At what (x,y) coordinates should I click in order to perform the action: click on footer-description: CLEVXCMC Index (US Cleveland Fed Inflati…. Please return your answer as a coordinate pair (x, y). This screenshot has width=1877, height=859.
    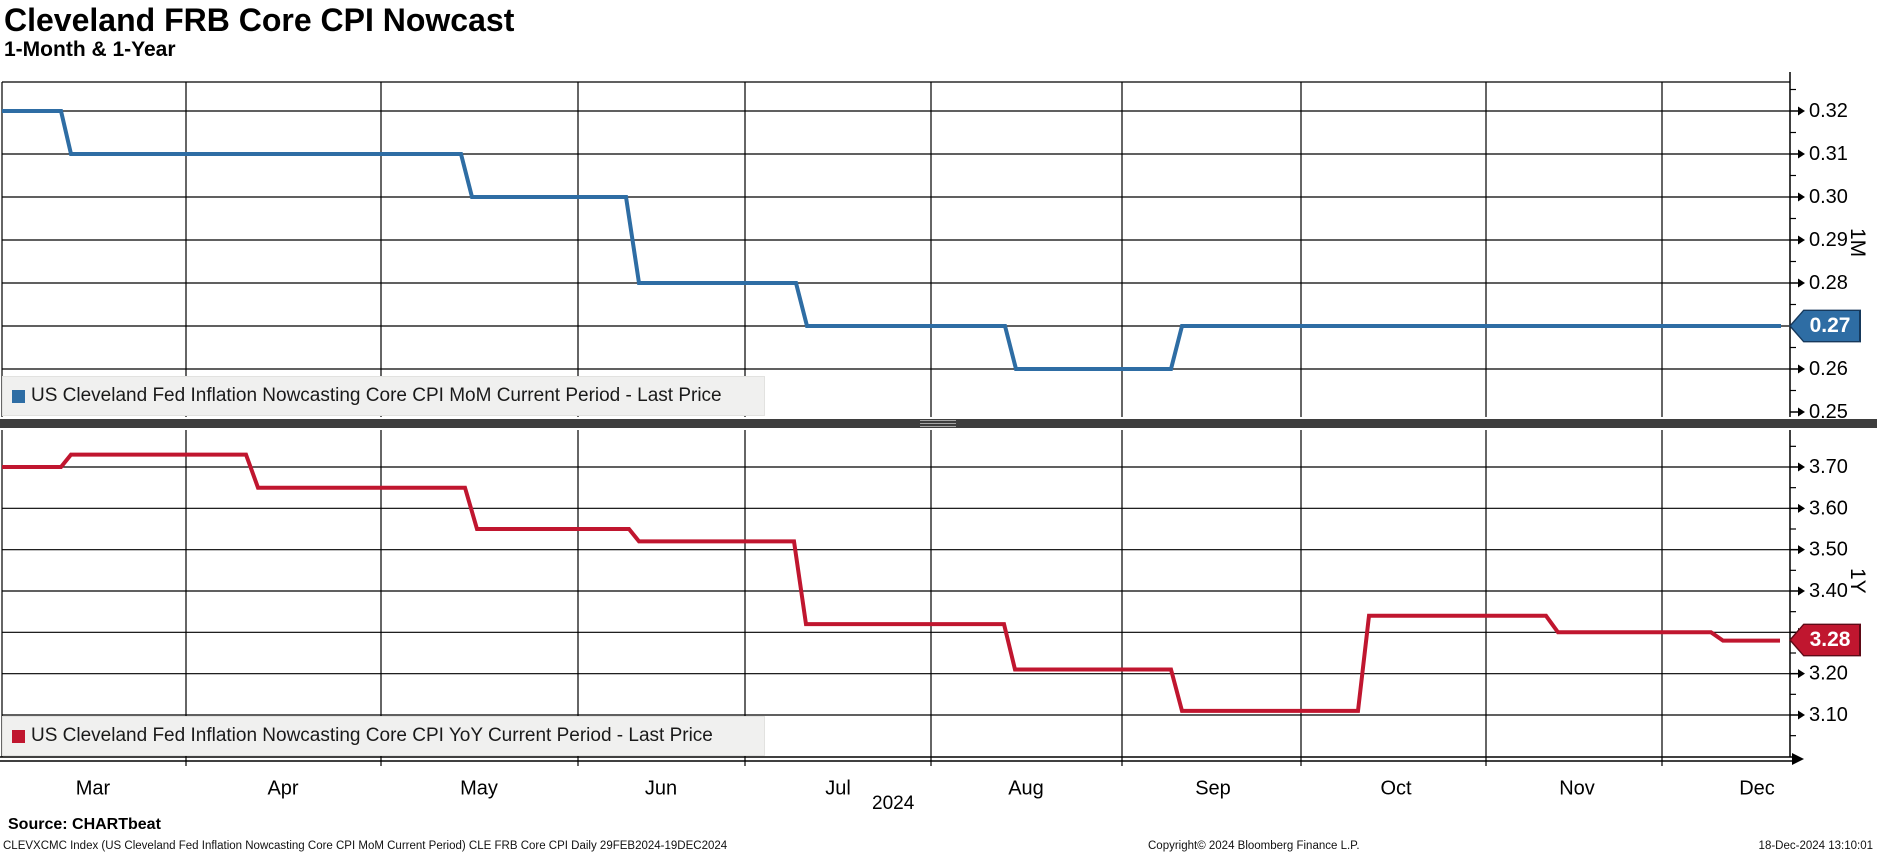
    Looking at the image, I should click on (365, 846).